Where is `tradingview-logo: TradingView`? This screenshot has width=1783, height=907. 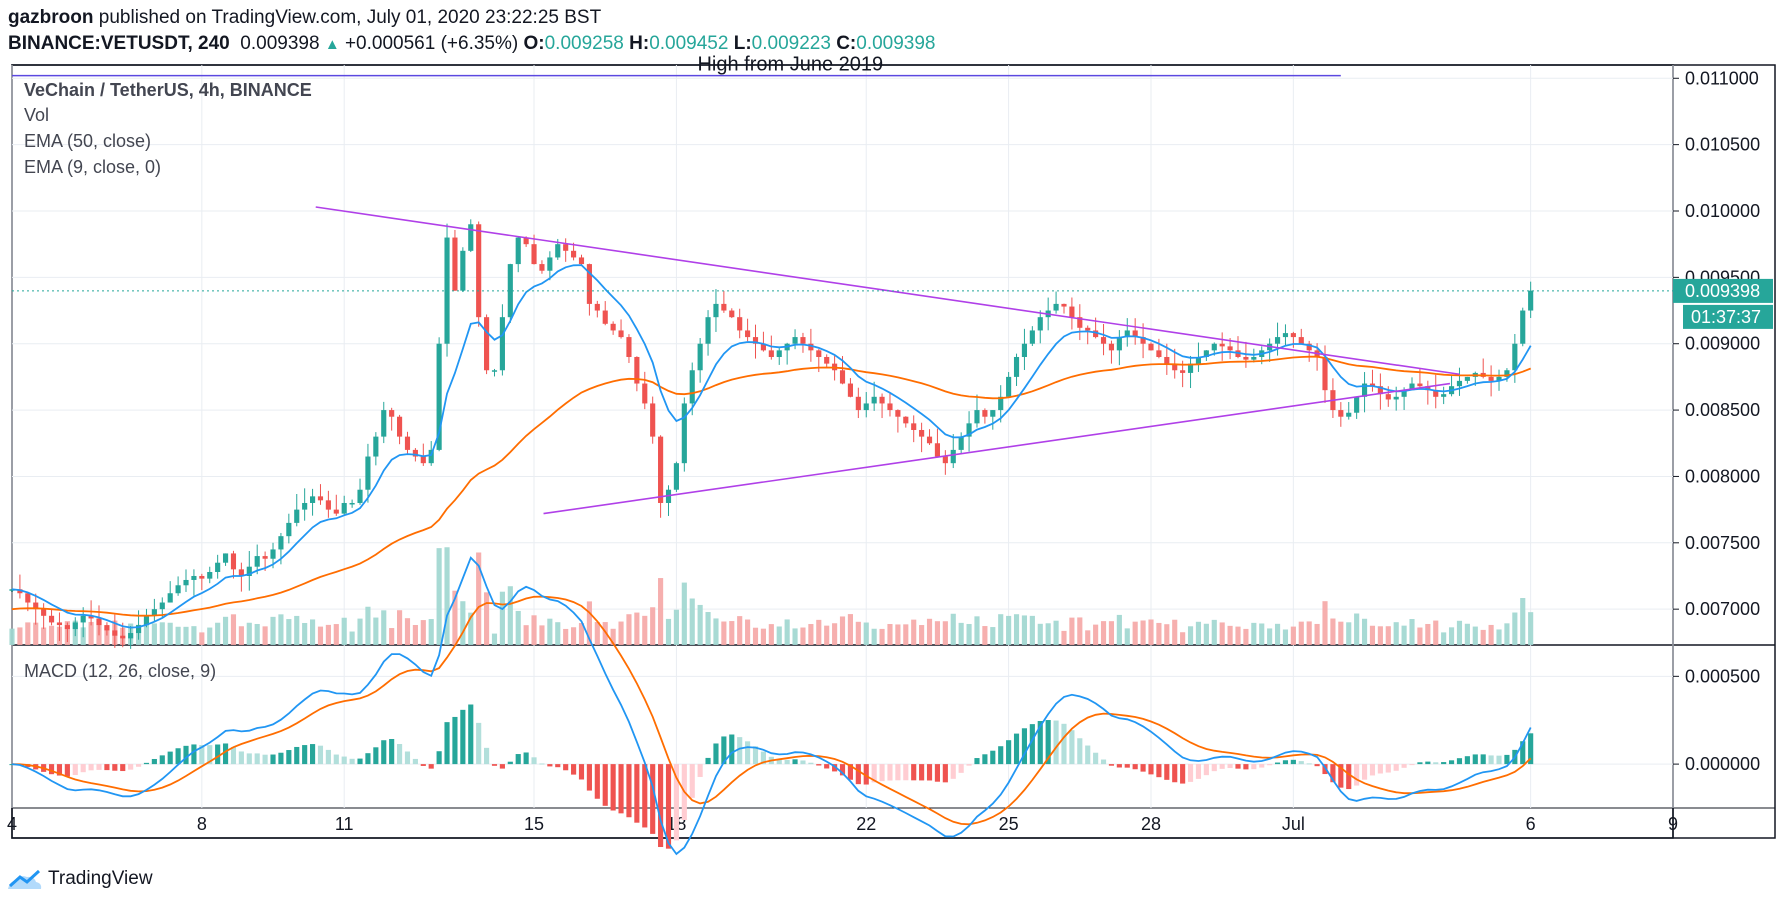
tradingview-logo: TradingView is located at coordinates (80, 879).